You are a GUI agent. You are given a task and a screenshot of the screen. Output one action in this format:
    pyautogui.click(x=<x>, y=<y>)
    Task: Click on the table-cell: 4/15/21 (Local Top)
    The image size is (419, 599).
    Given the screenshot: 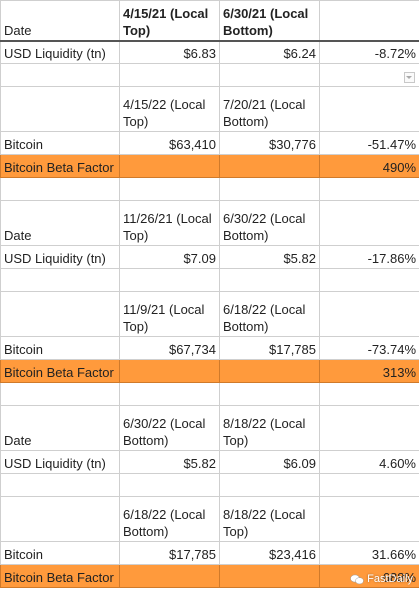 What is the action you would take?
    pyautogui.click(x=169, y=21)
    